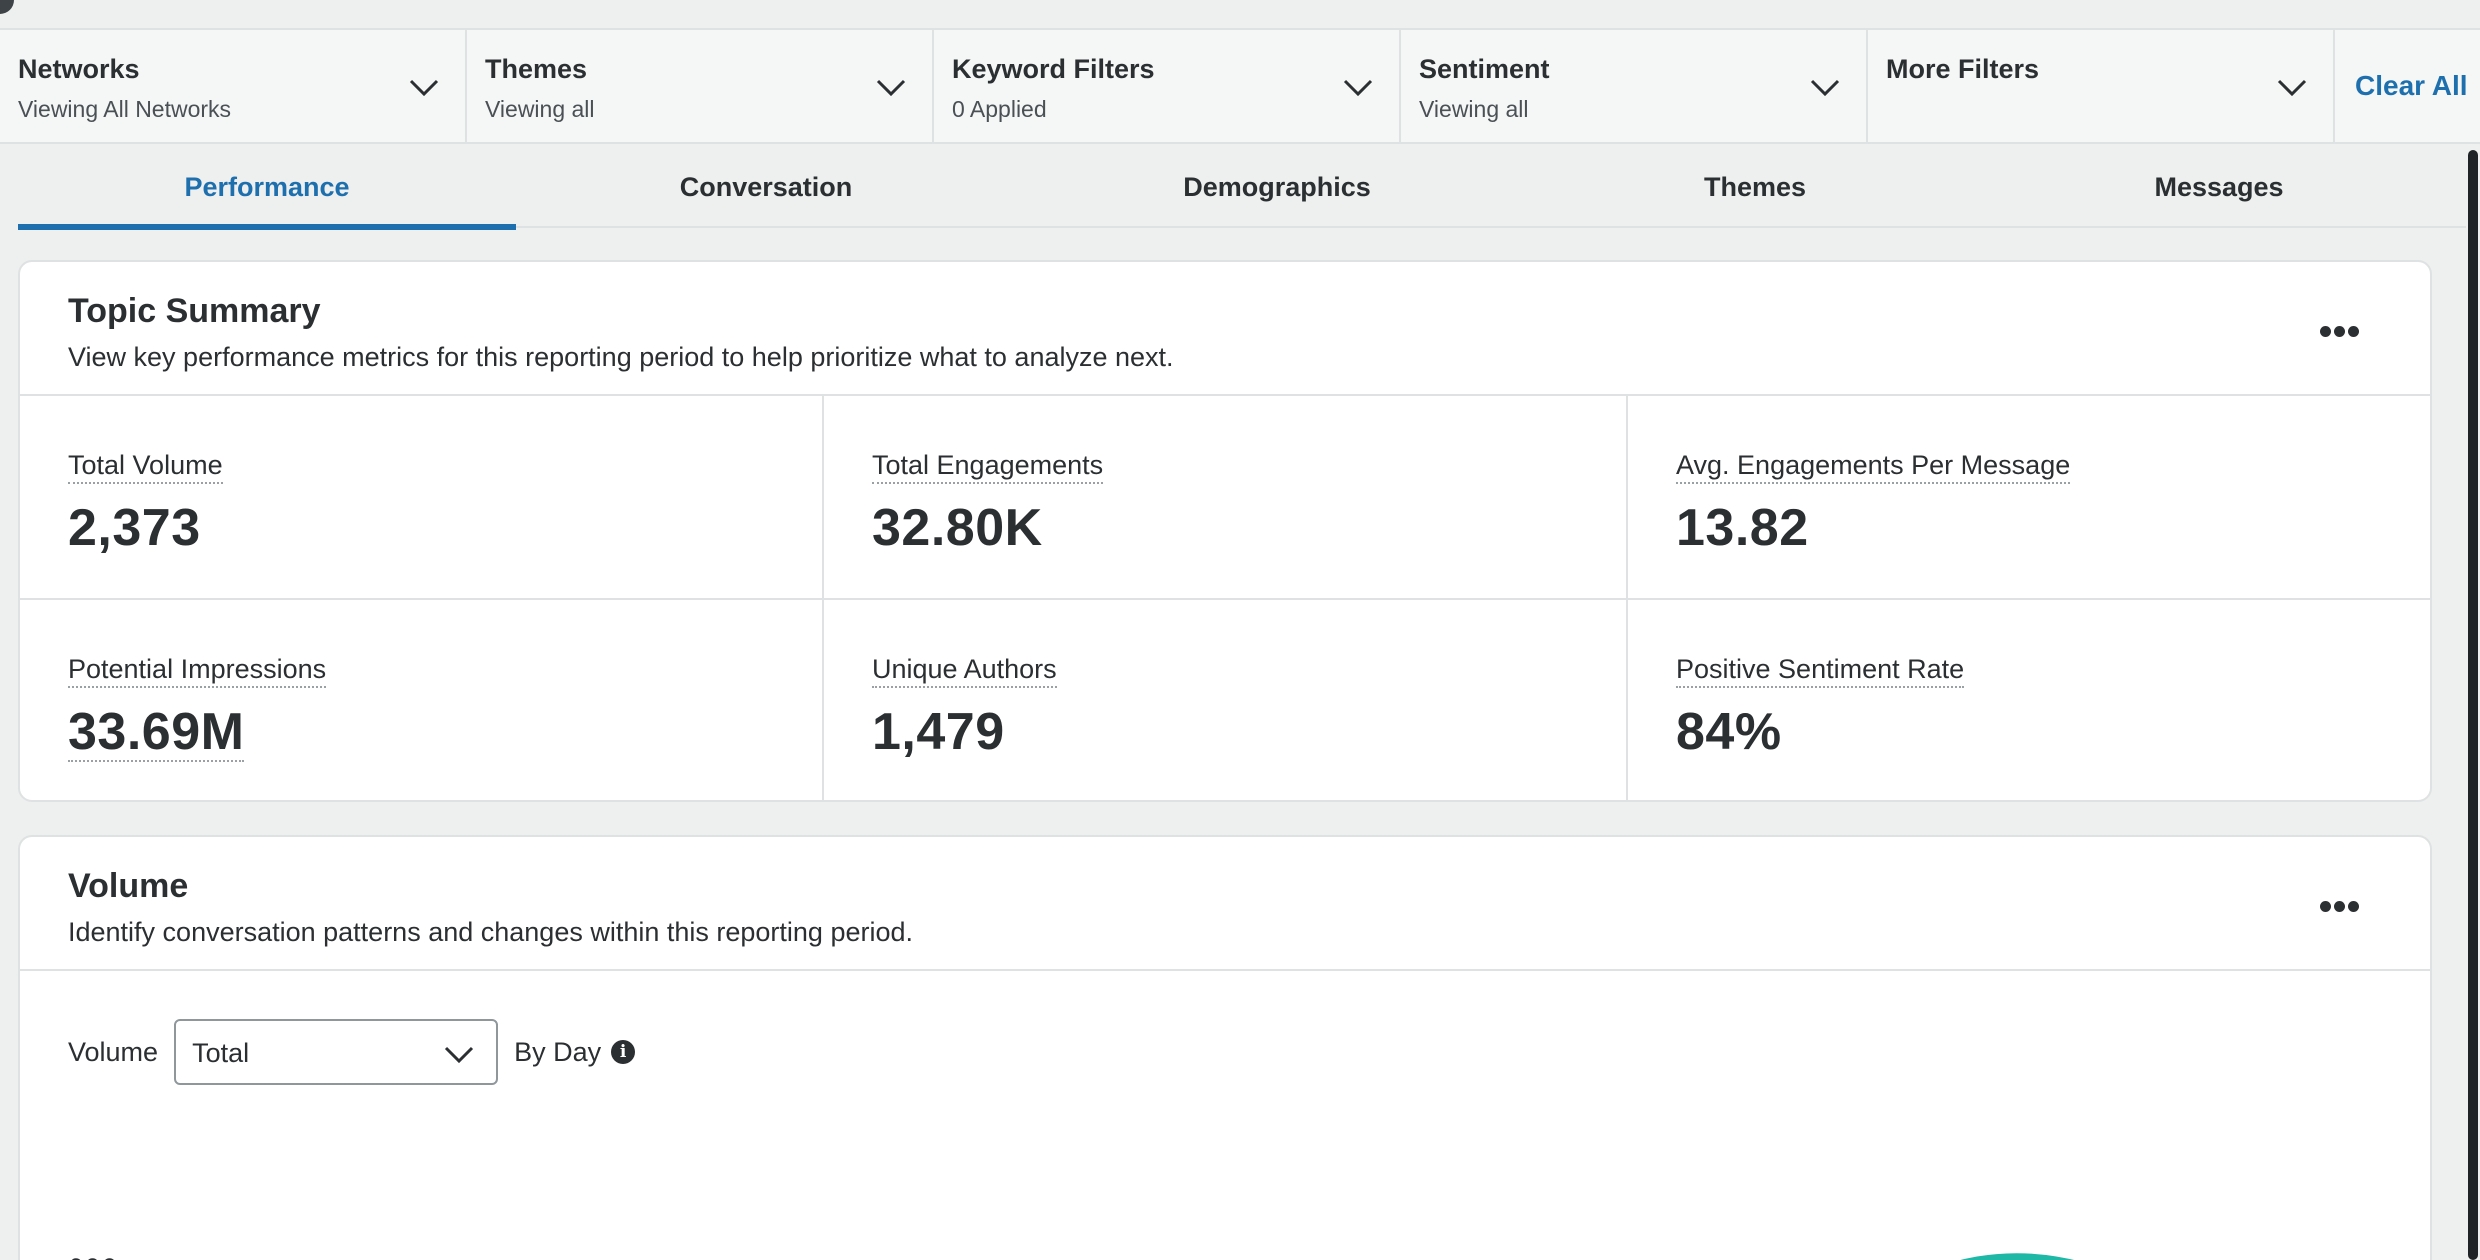 The height and width of the screenshot is (1260, 2480). I want to click on filter-subtitle: Viewing All Networks, so click(125, 109).